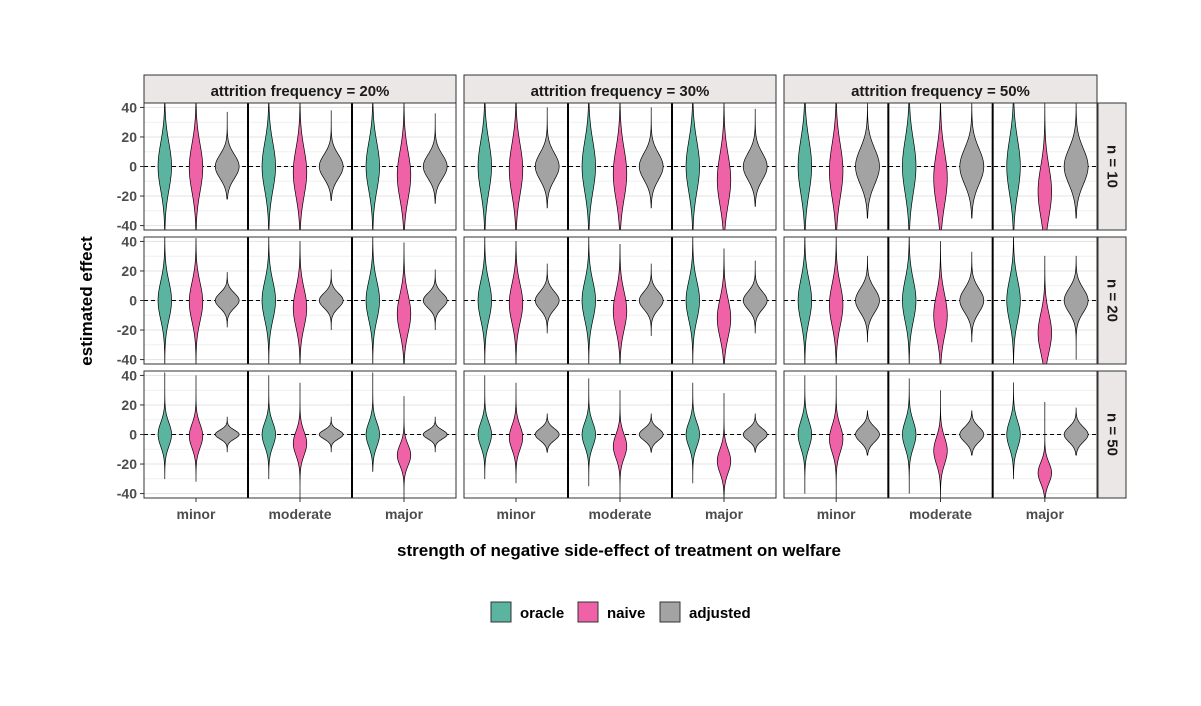 The image size is (1201, 706). What do you see at coordinates (626, 613) in the screenshot?
I see `legend-label: naive` at bounding box center [626, 613].